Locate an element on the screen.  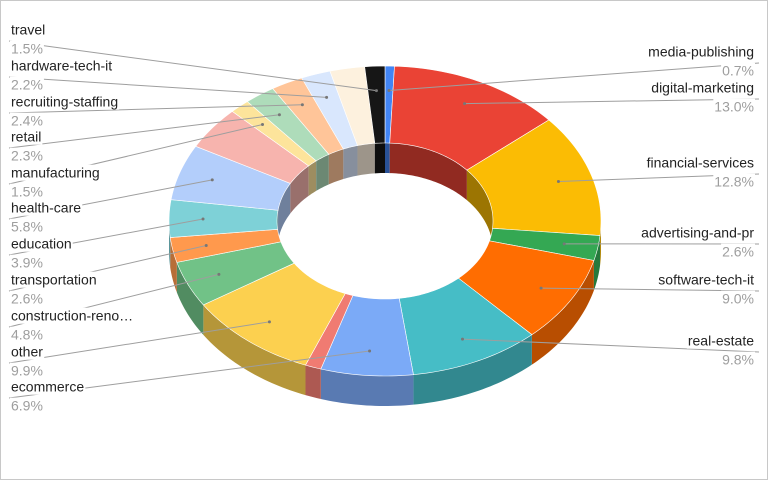
label-name: health-care is located at coordinates (46, 208).